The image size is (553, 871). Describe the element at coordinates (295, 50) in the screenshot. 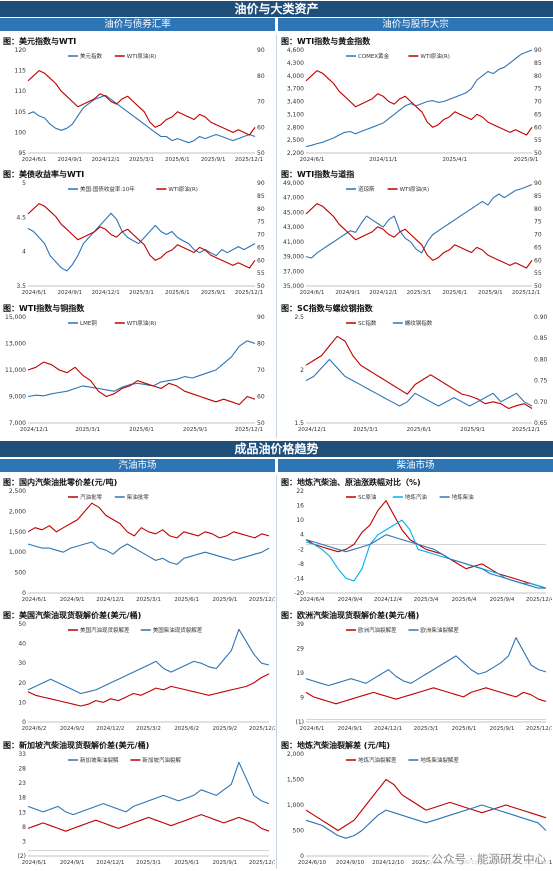

I see `y-tick-label: 4,600` at that location.